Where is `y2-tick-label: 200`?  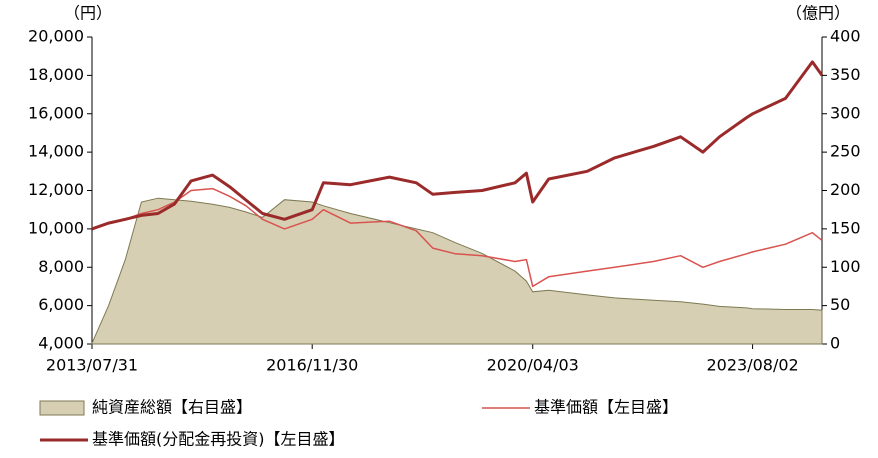 y2-tick-label: 200 is located at coordinates (845, 189).